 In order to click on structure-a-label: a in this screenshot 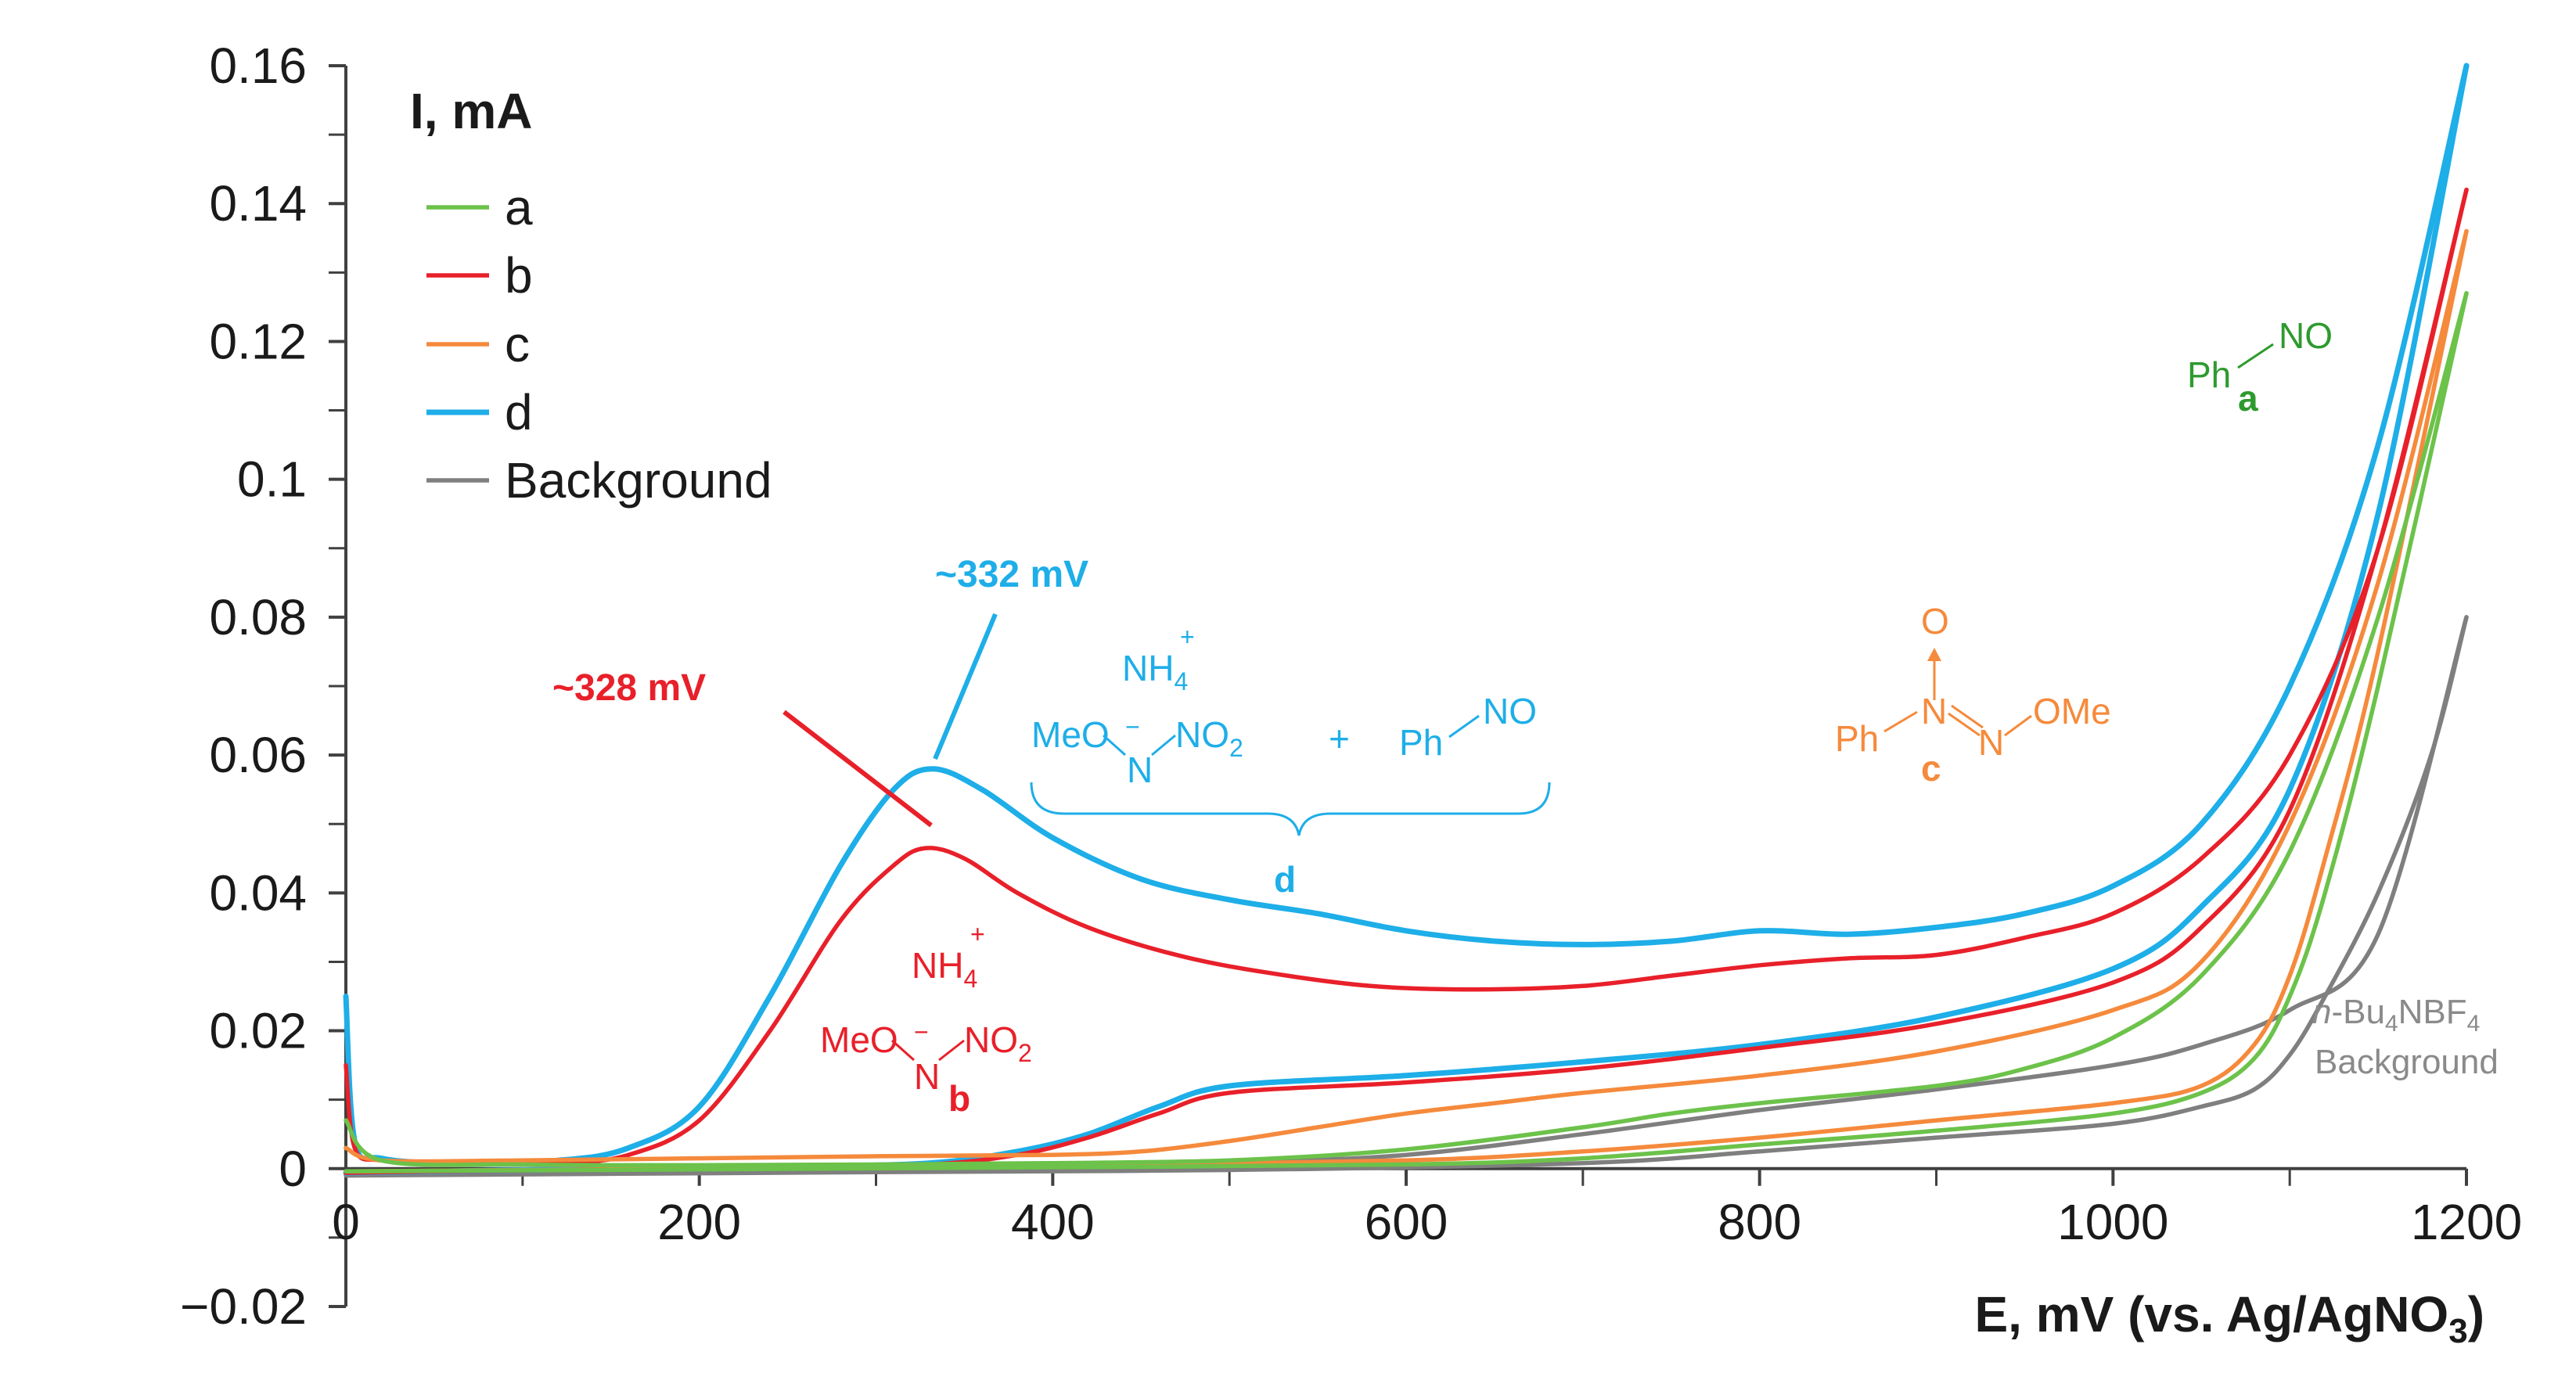, I will do `click(2248, 398)`.